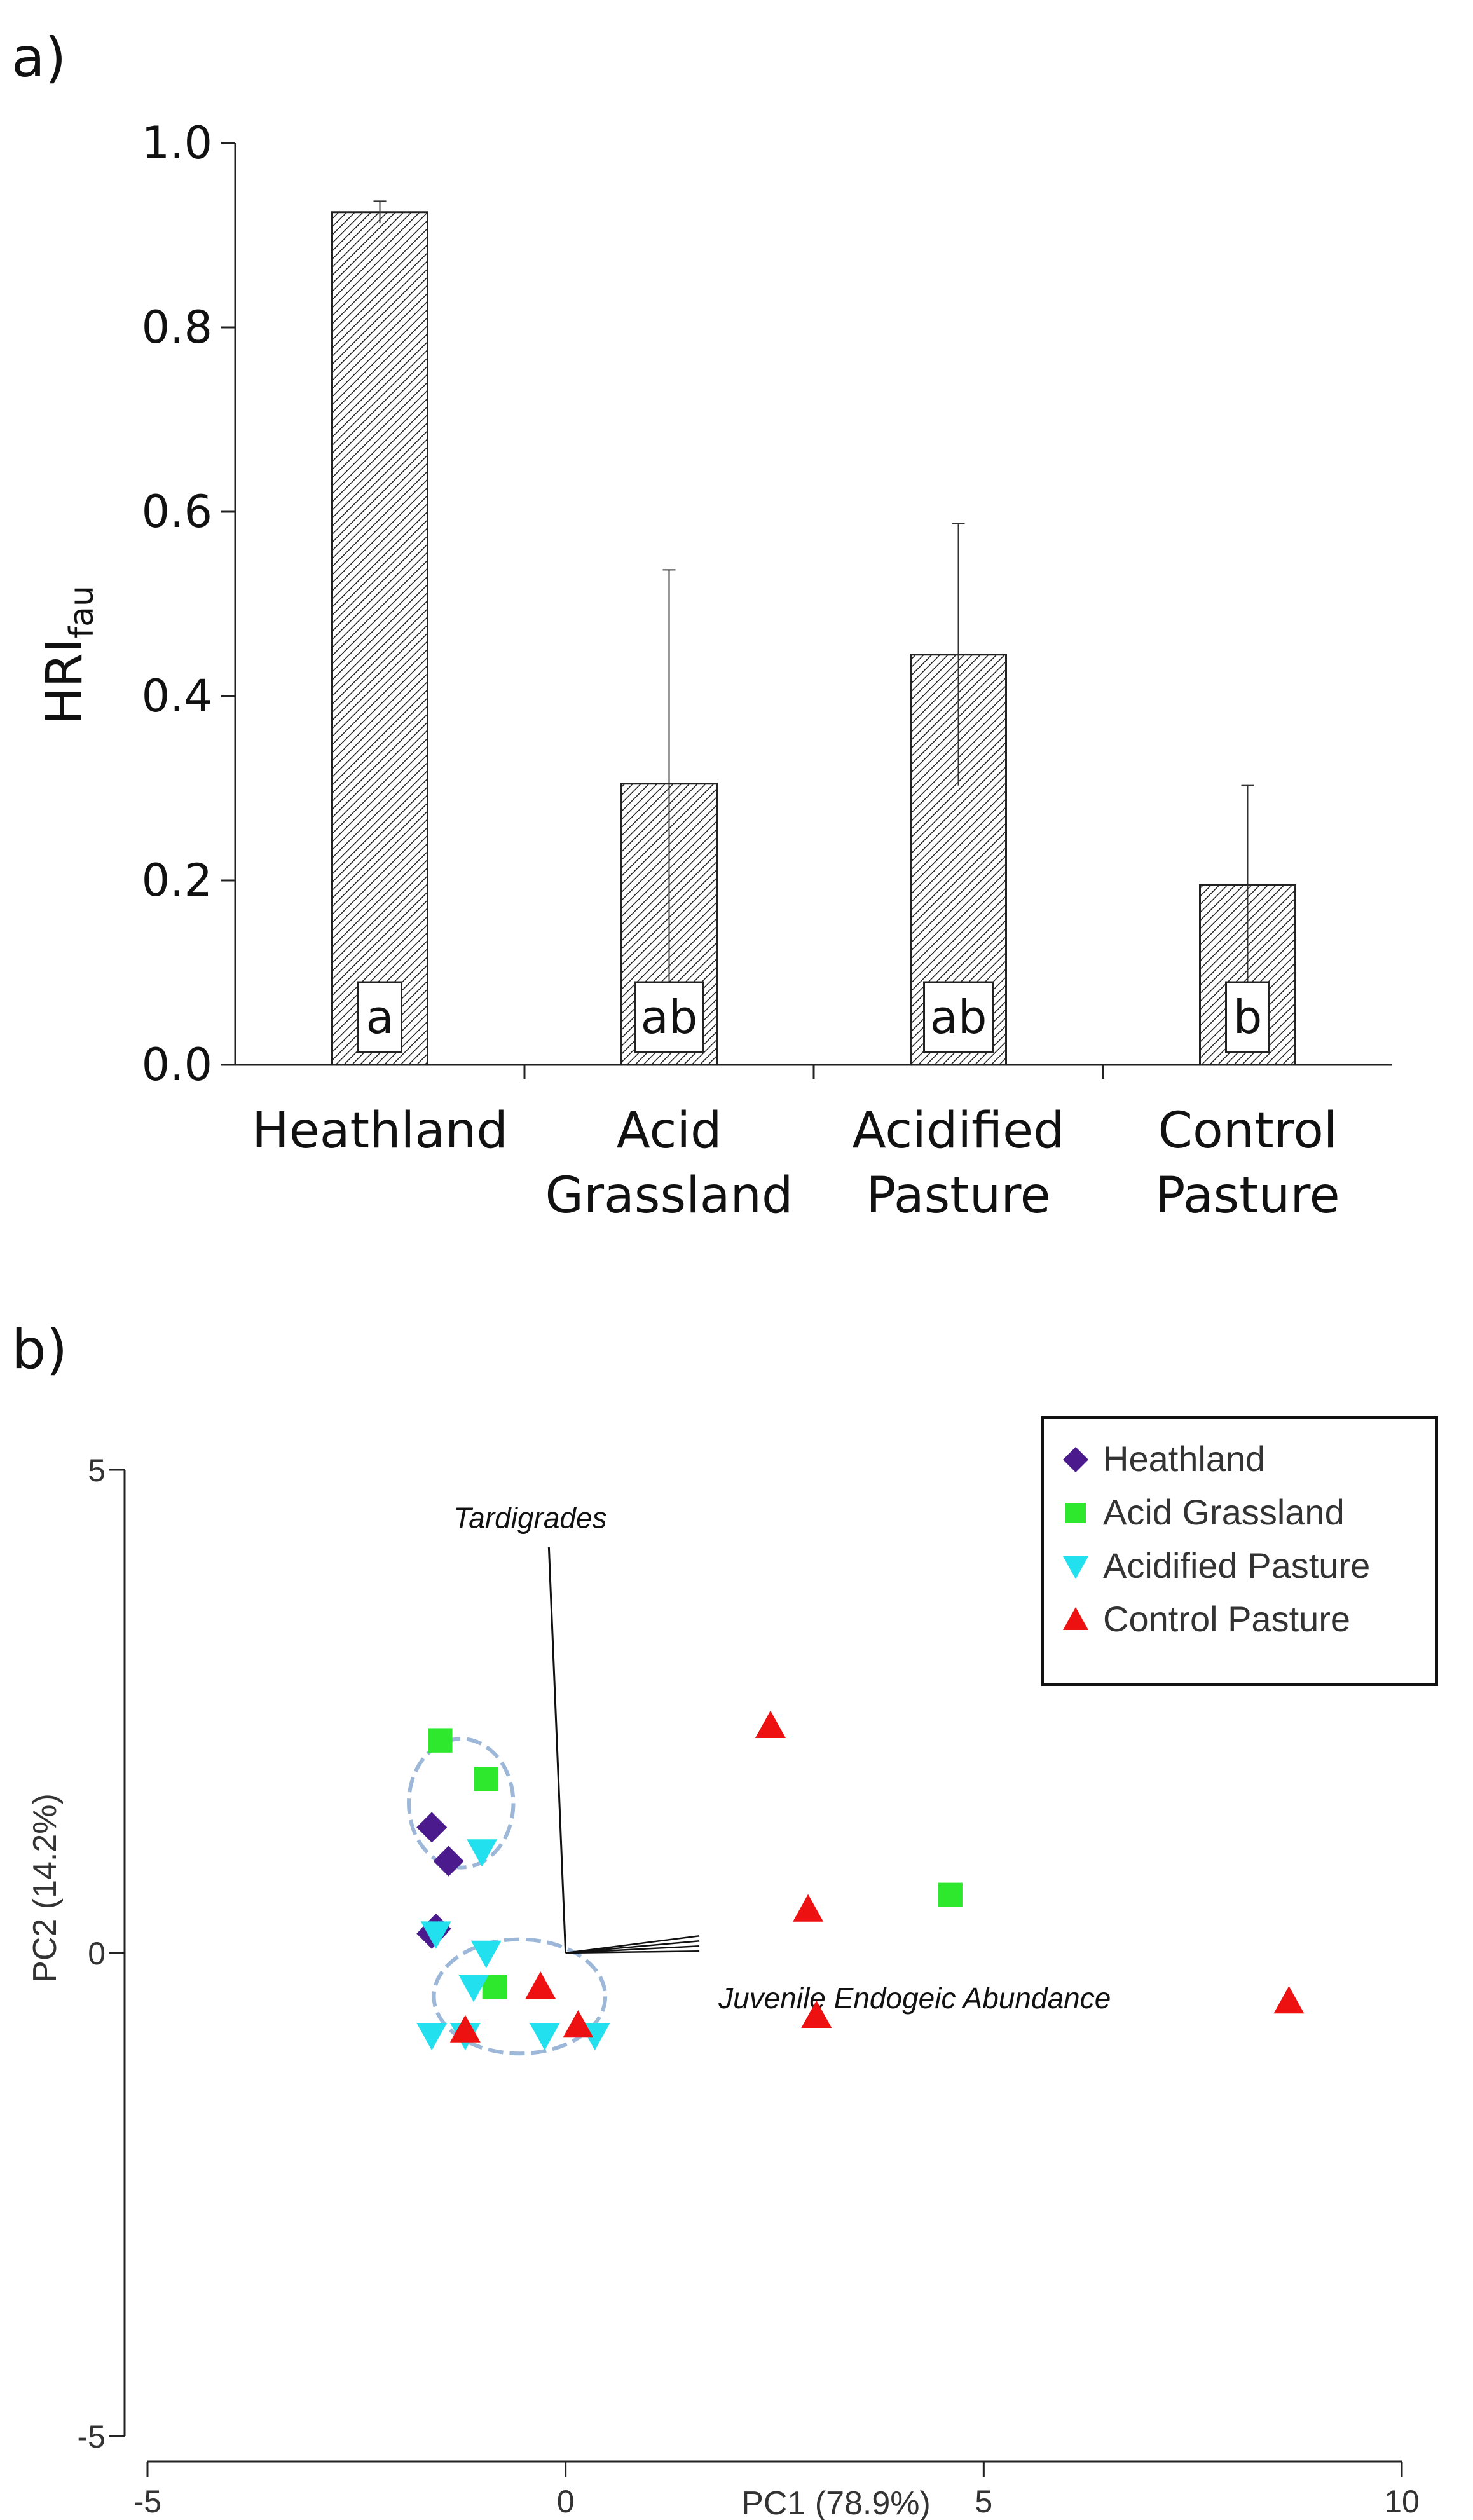 The image size is (1473, 2520). I want to click on category-label: Heathland, so click(380, 1131).